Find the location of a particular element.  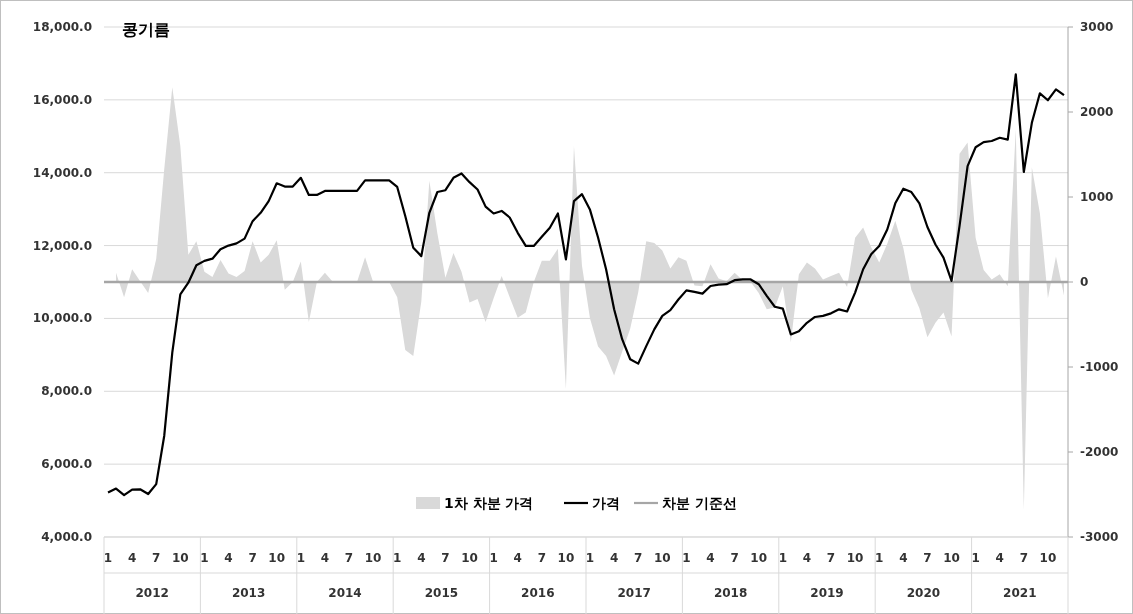

legend-label: 가격 is located at coordinates (606, 503).